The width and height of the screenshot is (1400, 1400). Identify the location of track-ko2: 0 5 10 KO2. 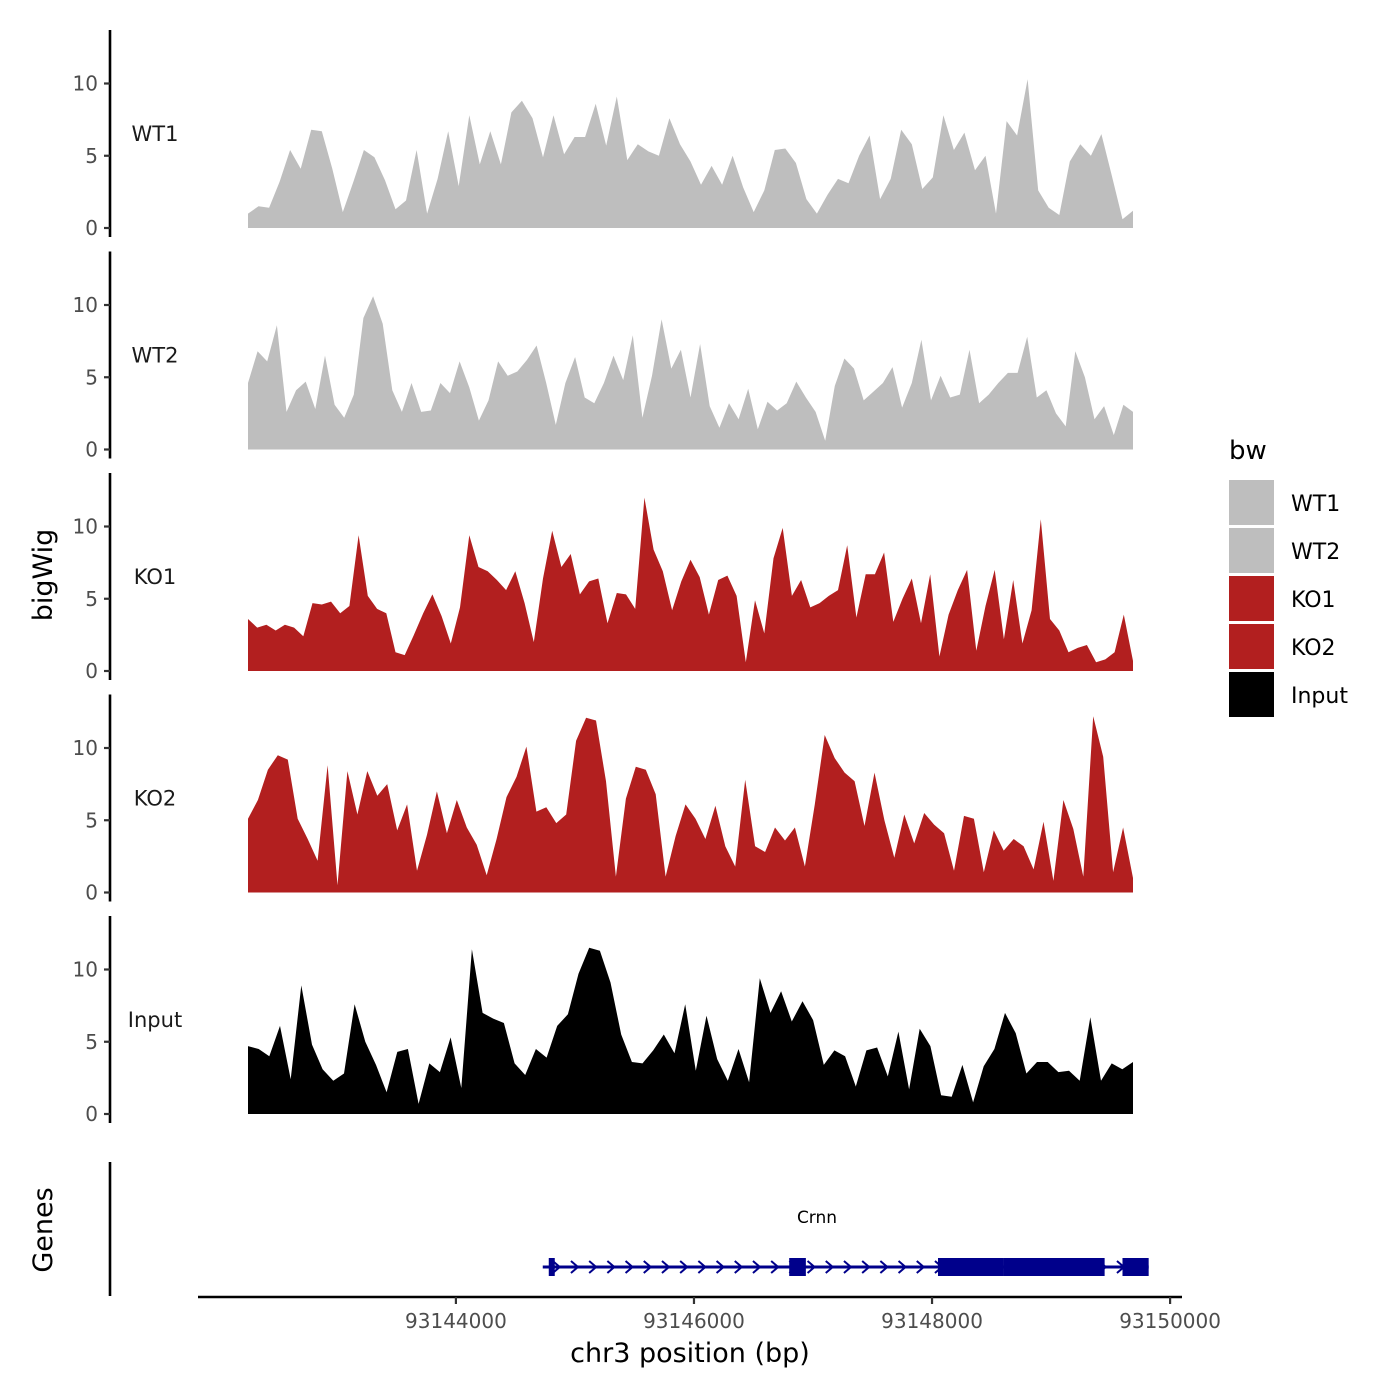
(603, 799).